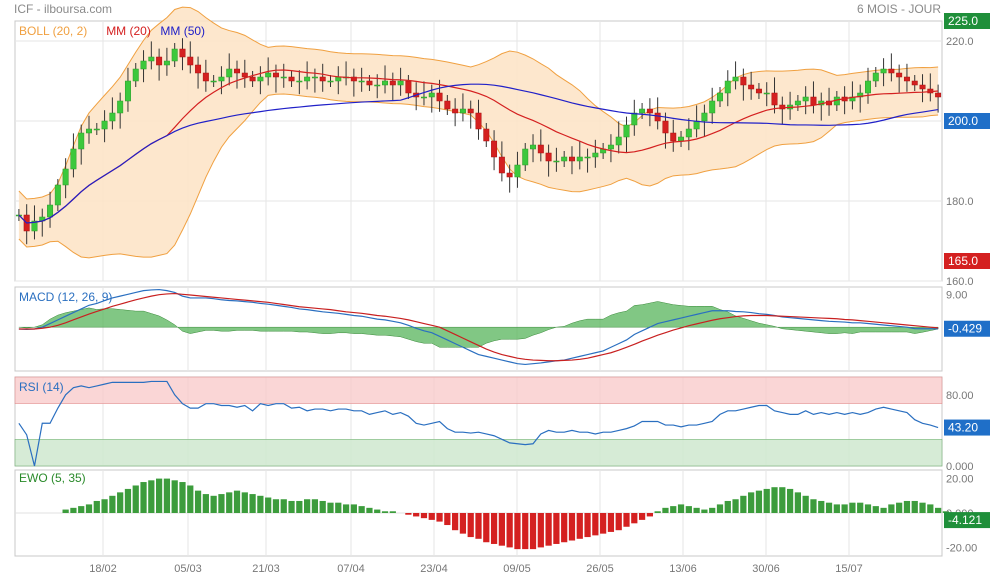 The height and width of the screenshot is (580, 990). I want to click on x-tick-label: 23/04, so click(434, 569).